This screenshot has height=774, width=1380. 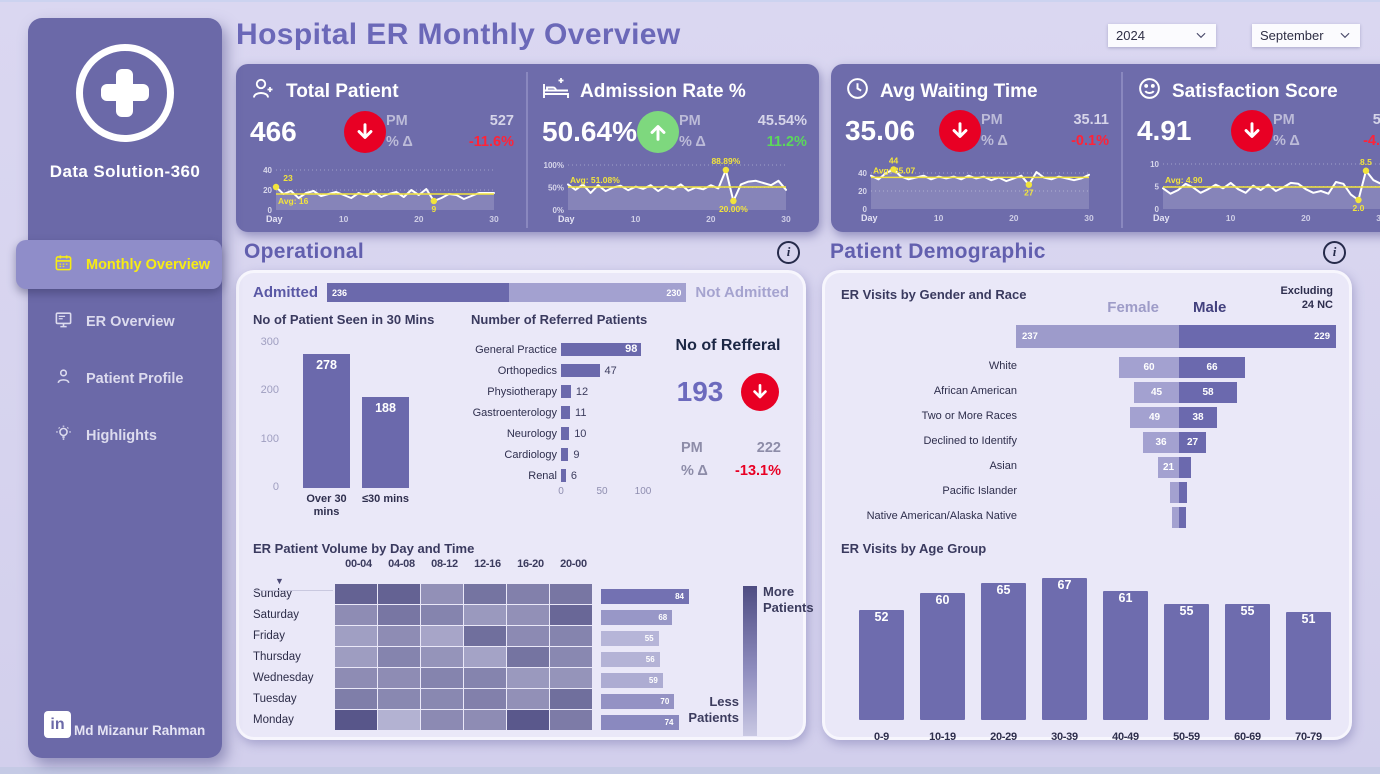 I want to click on sidebar-footer: in Md Mizanur Rahman, so click(x=124, y=724).